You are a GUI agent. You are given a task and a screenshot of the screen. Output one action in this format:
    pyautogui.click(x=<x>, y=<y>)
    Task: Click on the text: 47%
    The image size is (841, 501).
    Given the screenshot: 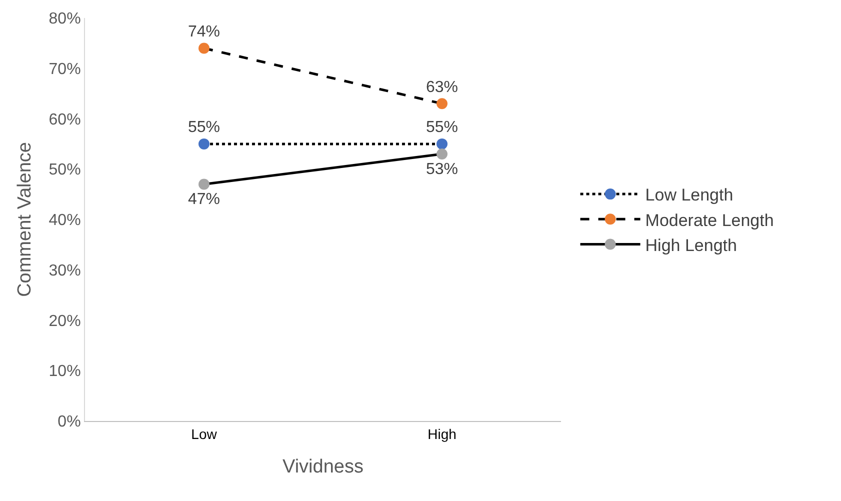 What is the action you would take?
    pyautogui.click(x=204, y=199)
    